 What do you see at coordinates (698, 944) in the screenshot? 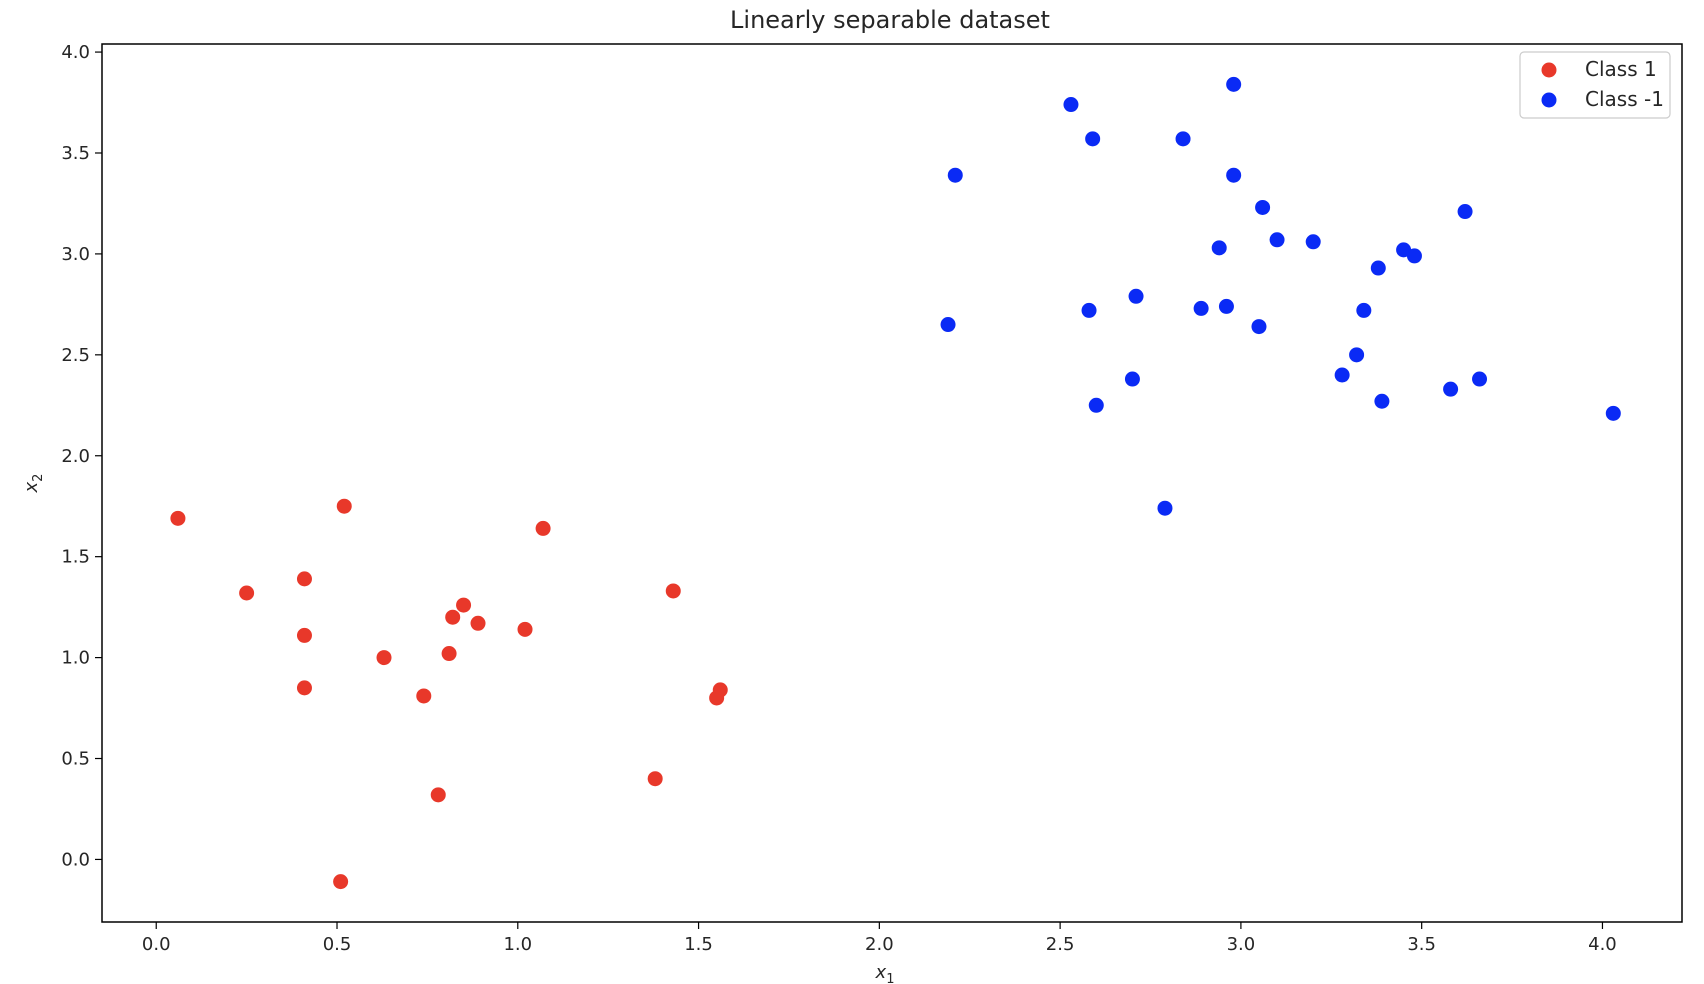
I see `x-tick-label: 1.5` at bounding box center [698, 944].